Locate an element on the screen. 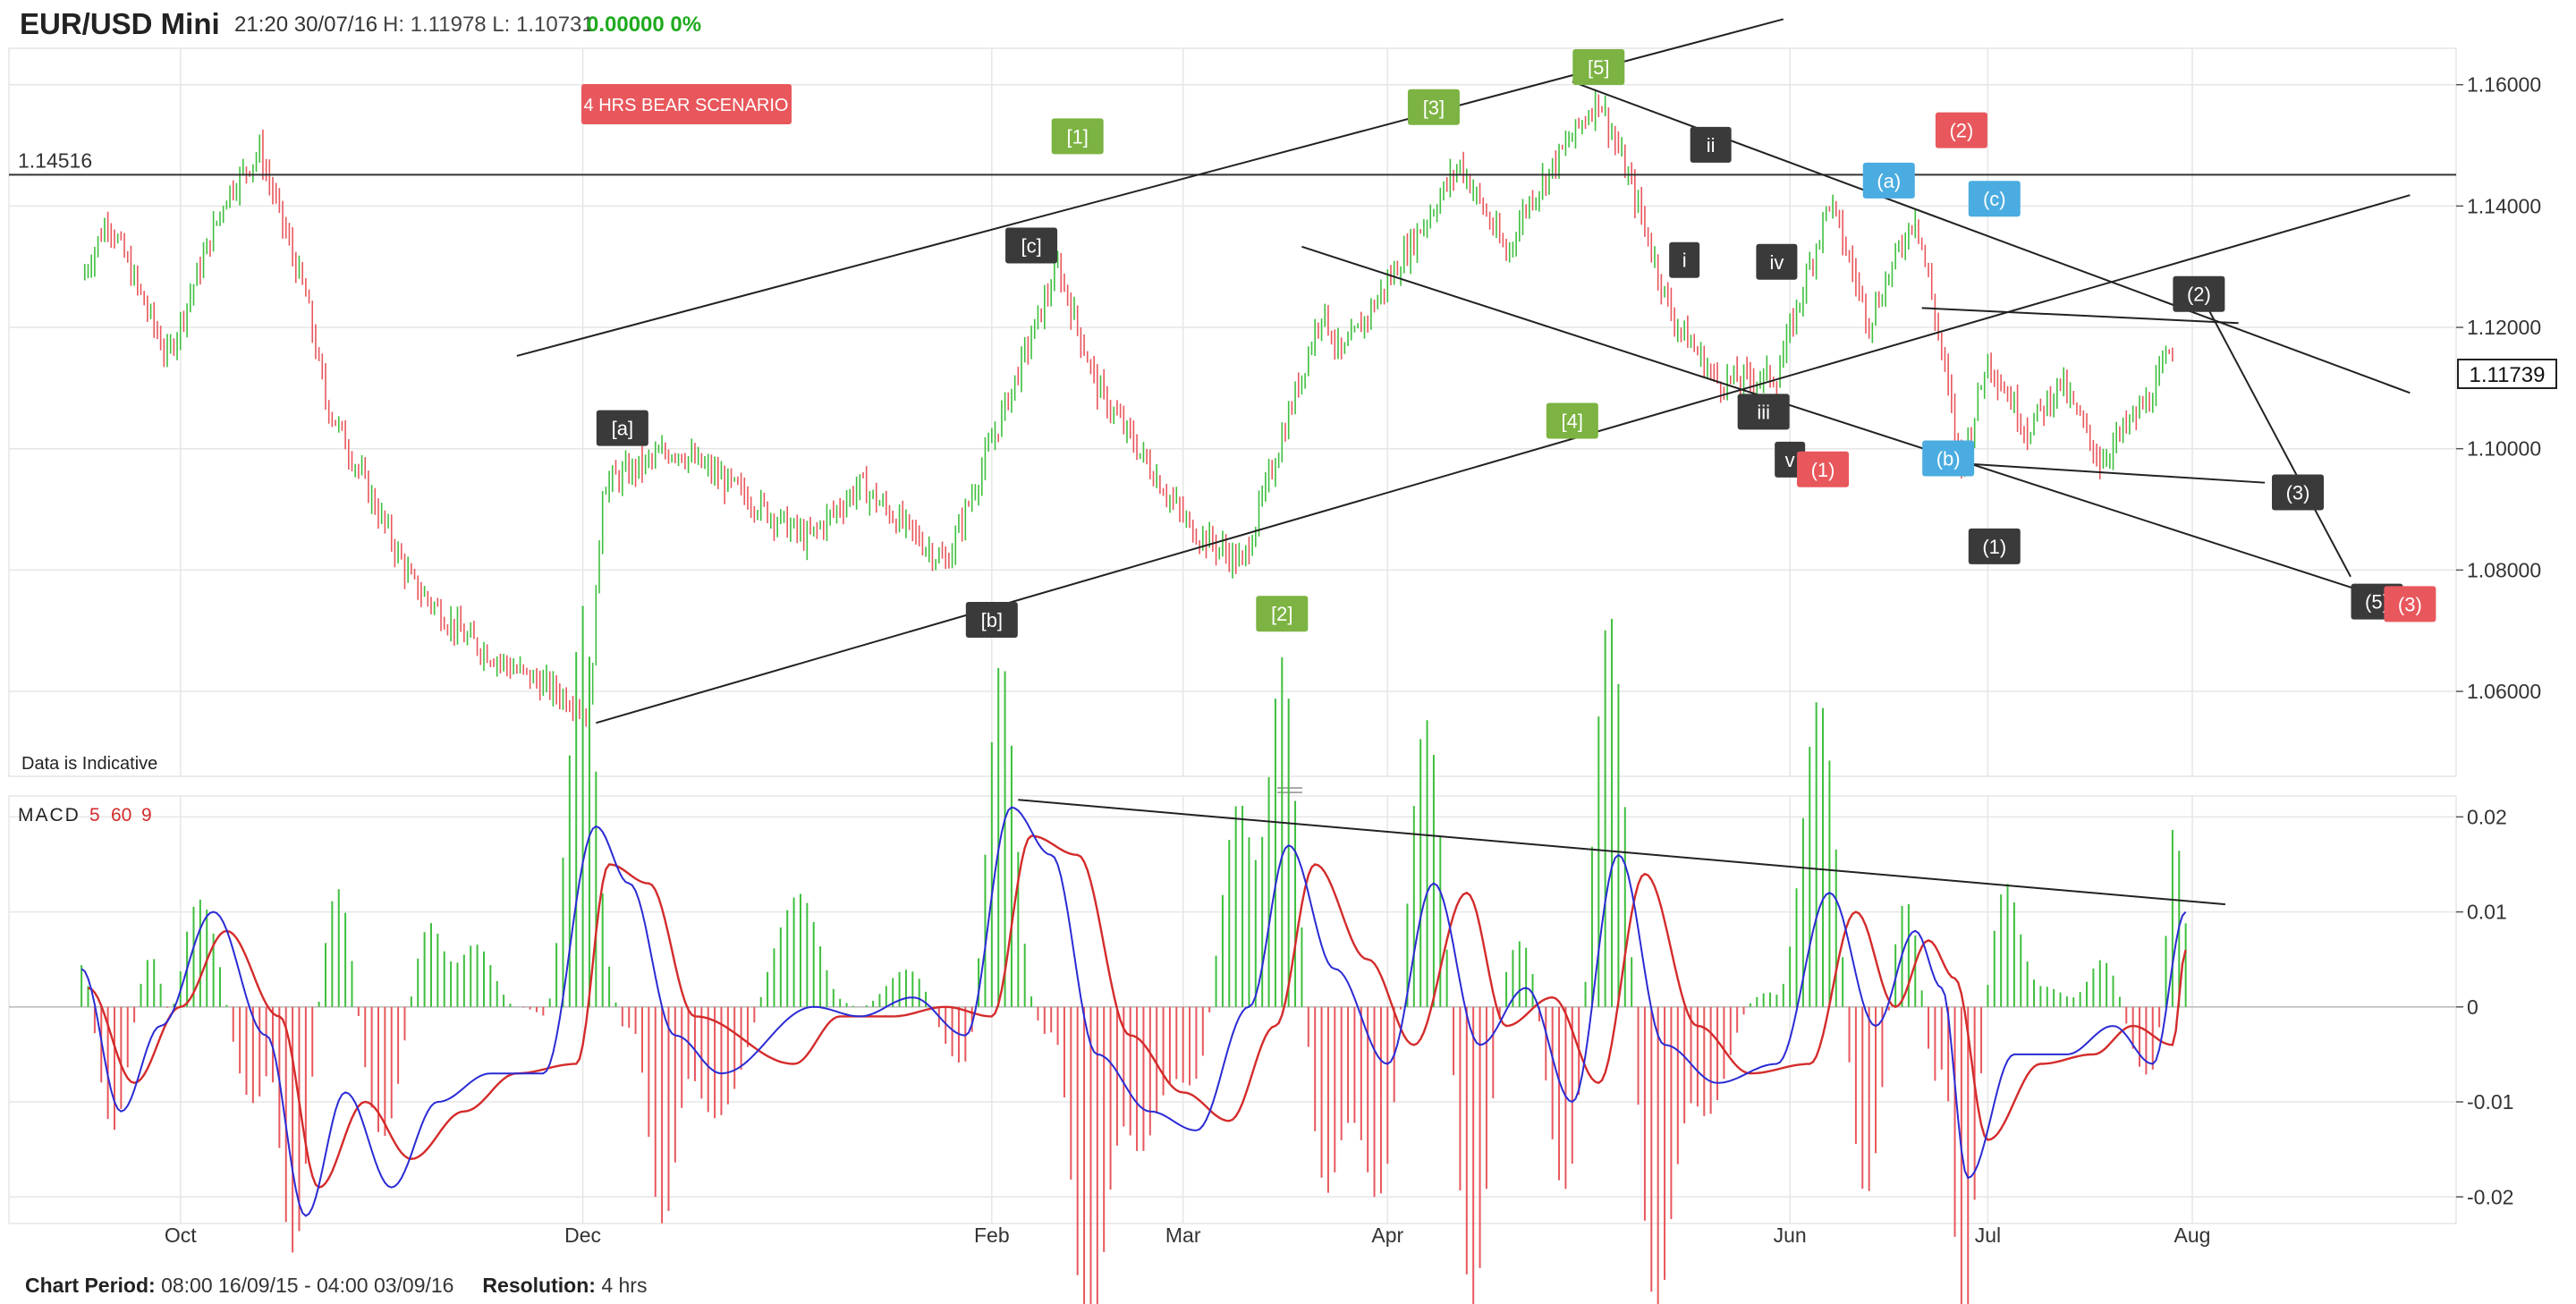  wave-label: v is located at coordinates (1790, 460).